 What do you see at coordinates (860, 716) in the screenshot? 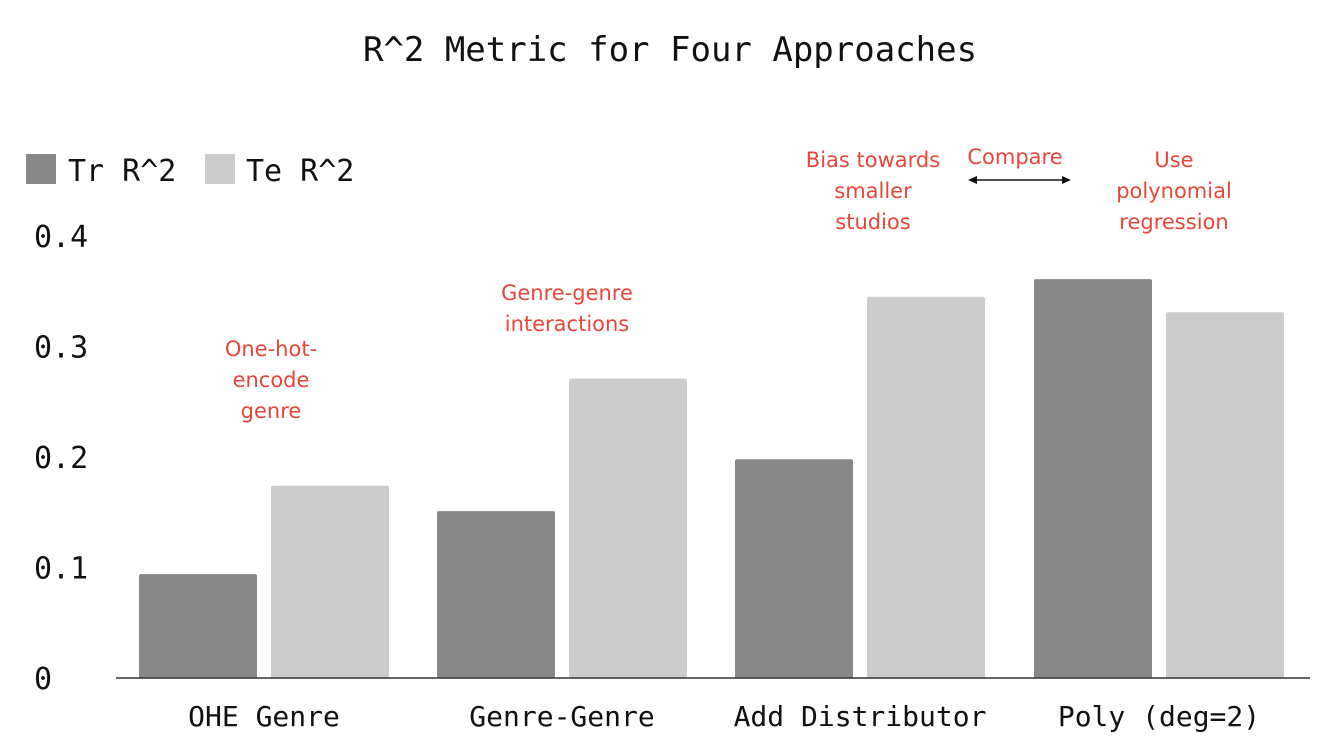
I see `x-tick-label: Add Distributor` at bounding box center [860, 716].